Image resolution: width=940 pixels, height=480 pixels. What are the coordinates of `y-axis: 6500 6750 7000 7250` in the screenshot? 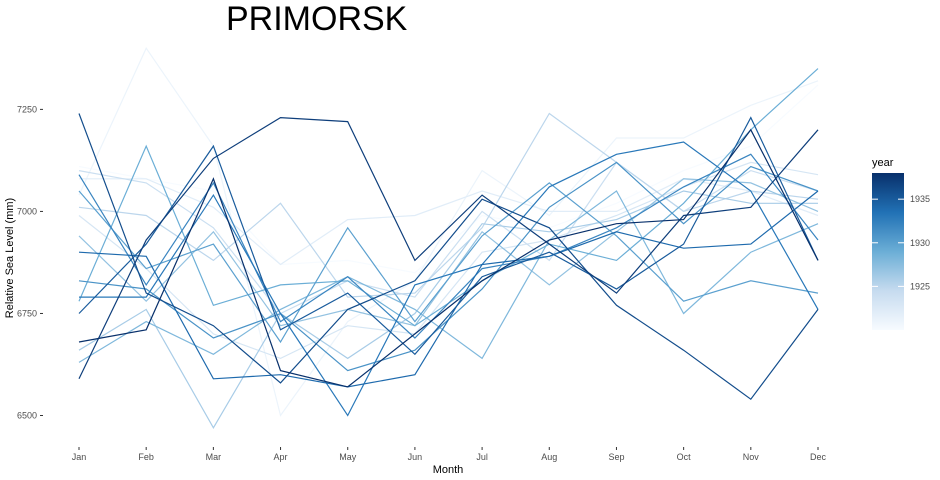 It's located at (30, 262).